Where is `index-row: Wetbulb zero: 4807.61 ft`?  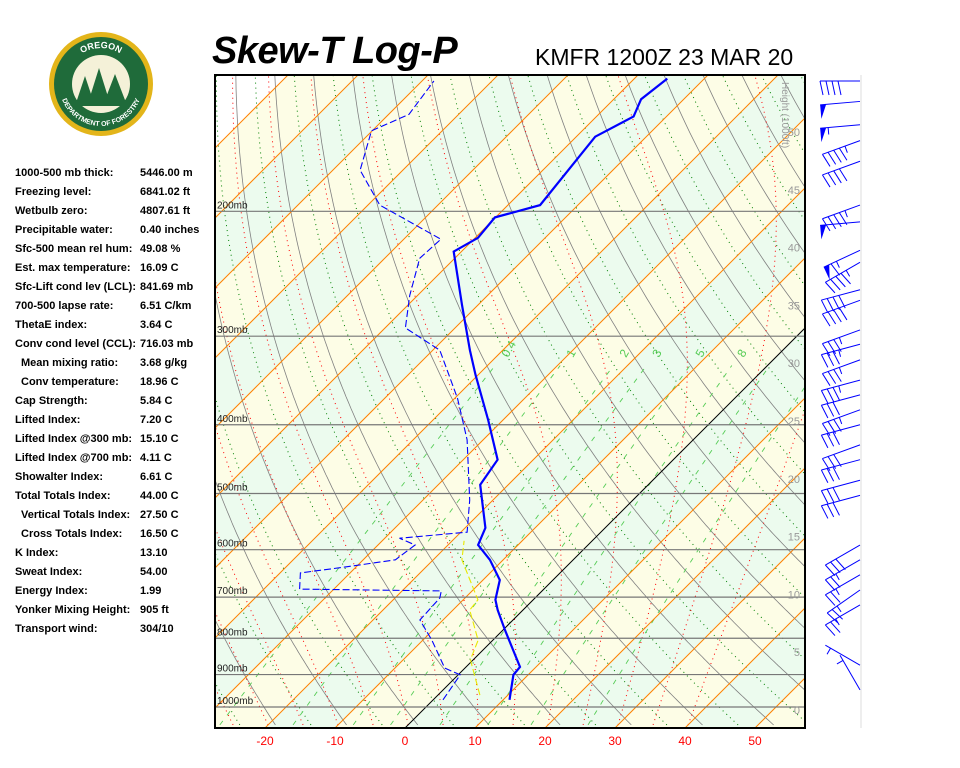
index-row: Wetbulb zero: 4807.61 ft is located at coordinates (107, 214).